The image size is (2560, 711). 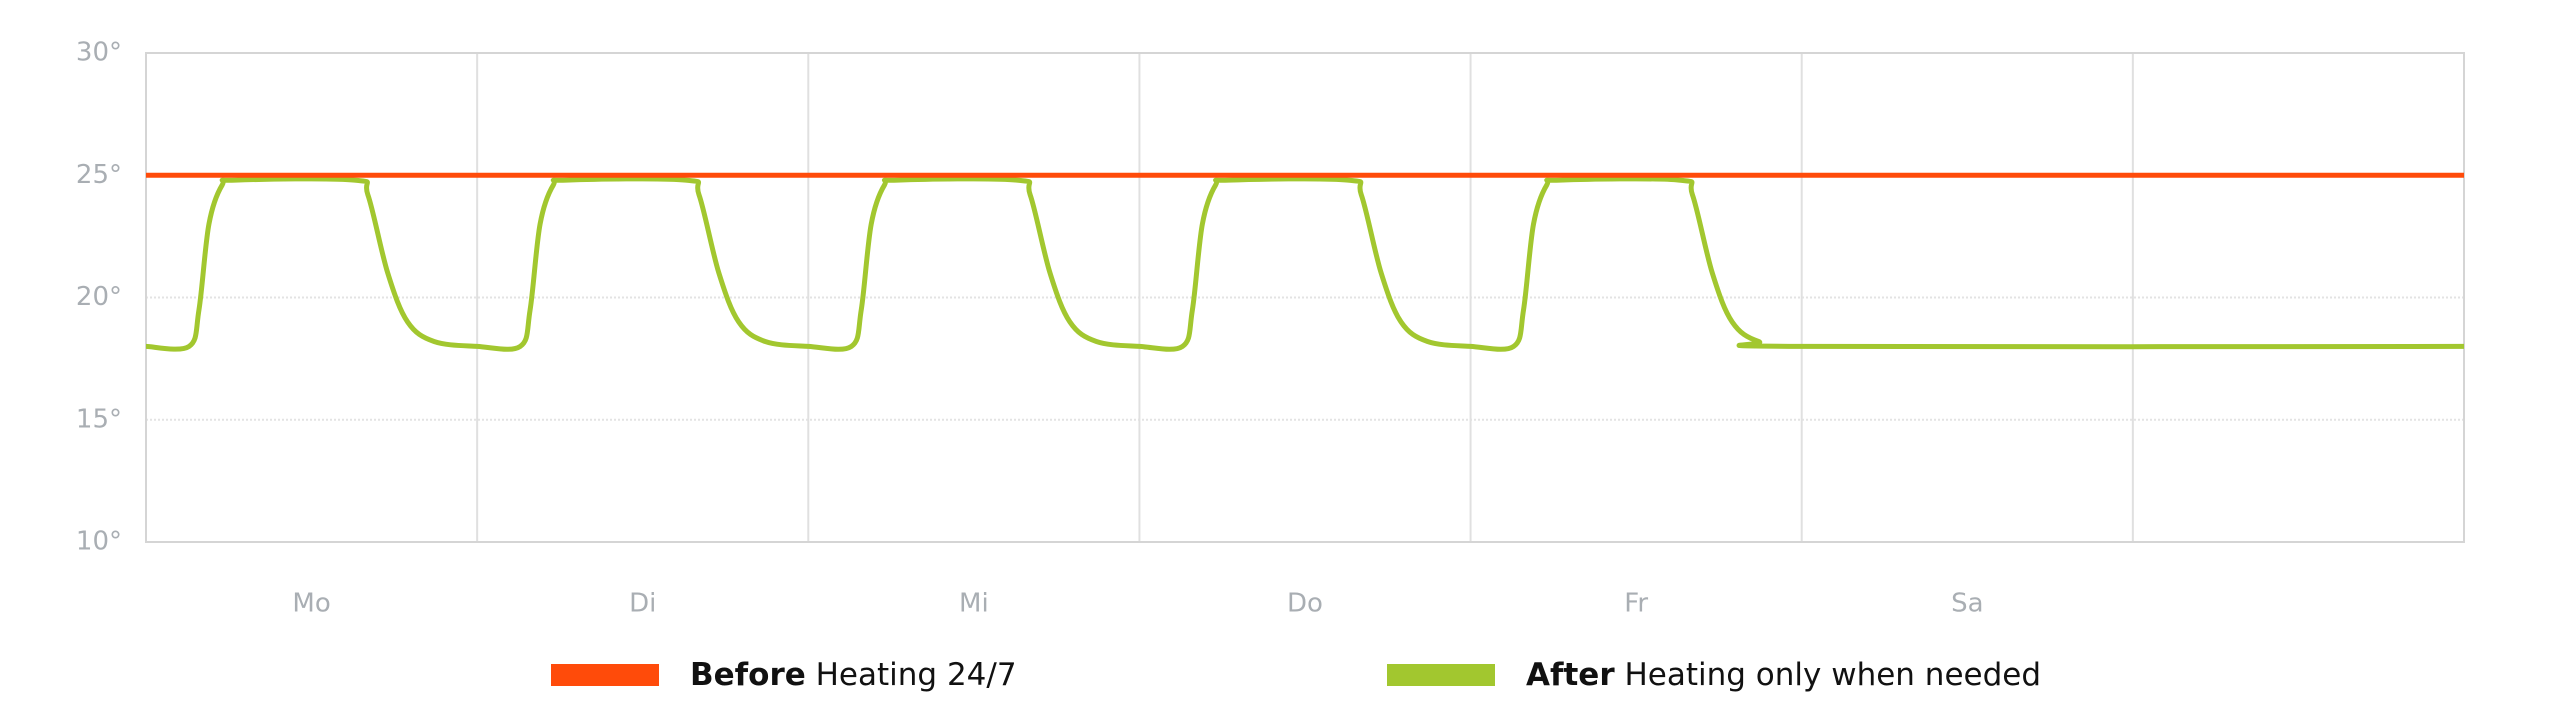 What do you see at coordinates (99, 297) in the screenshot?
I see `y-tick-label: 20°` at bounding box center [99, 297].